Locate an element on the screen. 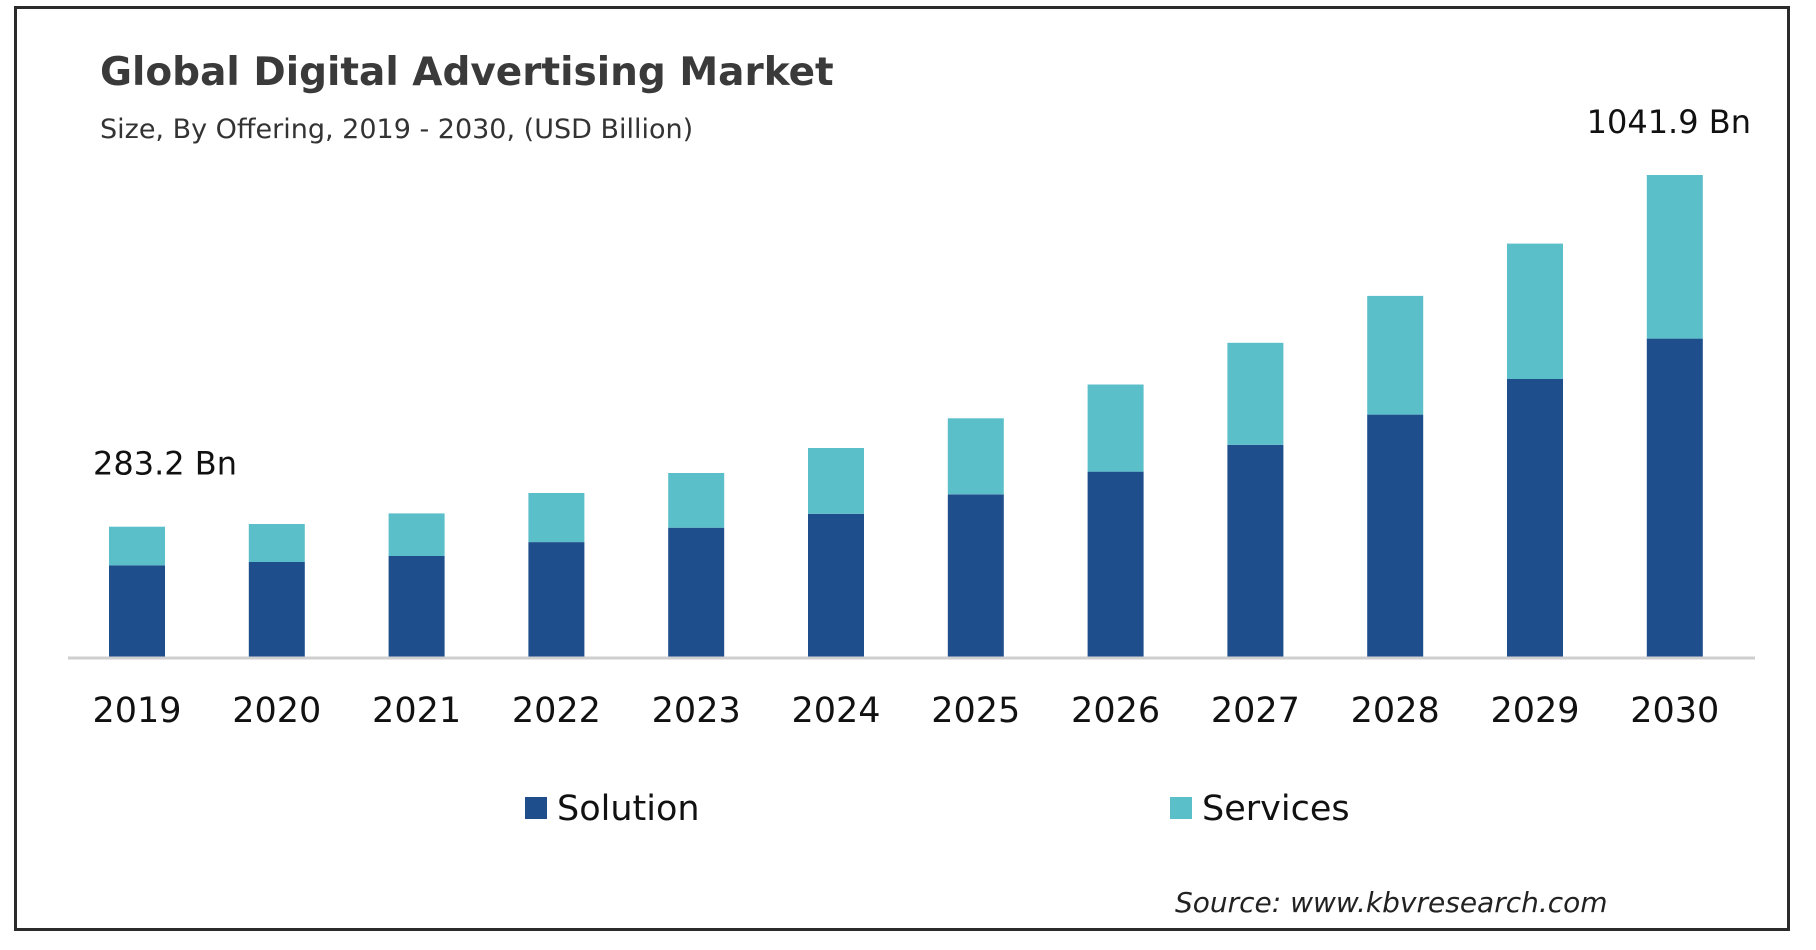 The height and width of the screenshot is (950, 1816). x-tick-label-2019: 2019 is located at coordinates (136, 711).